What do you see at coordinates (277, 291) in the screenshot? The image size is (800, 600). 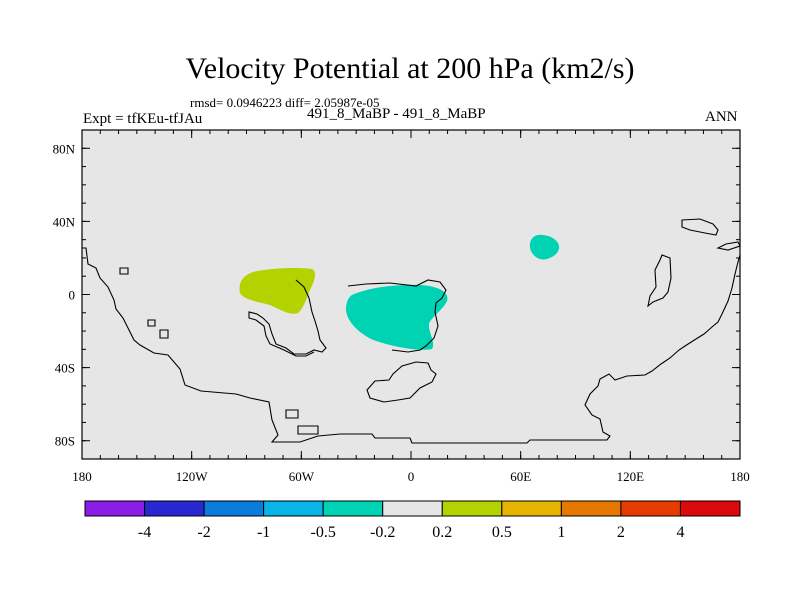 I see `positive-anomaly-region` at bounding box center [277, 291].